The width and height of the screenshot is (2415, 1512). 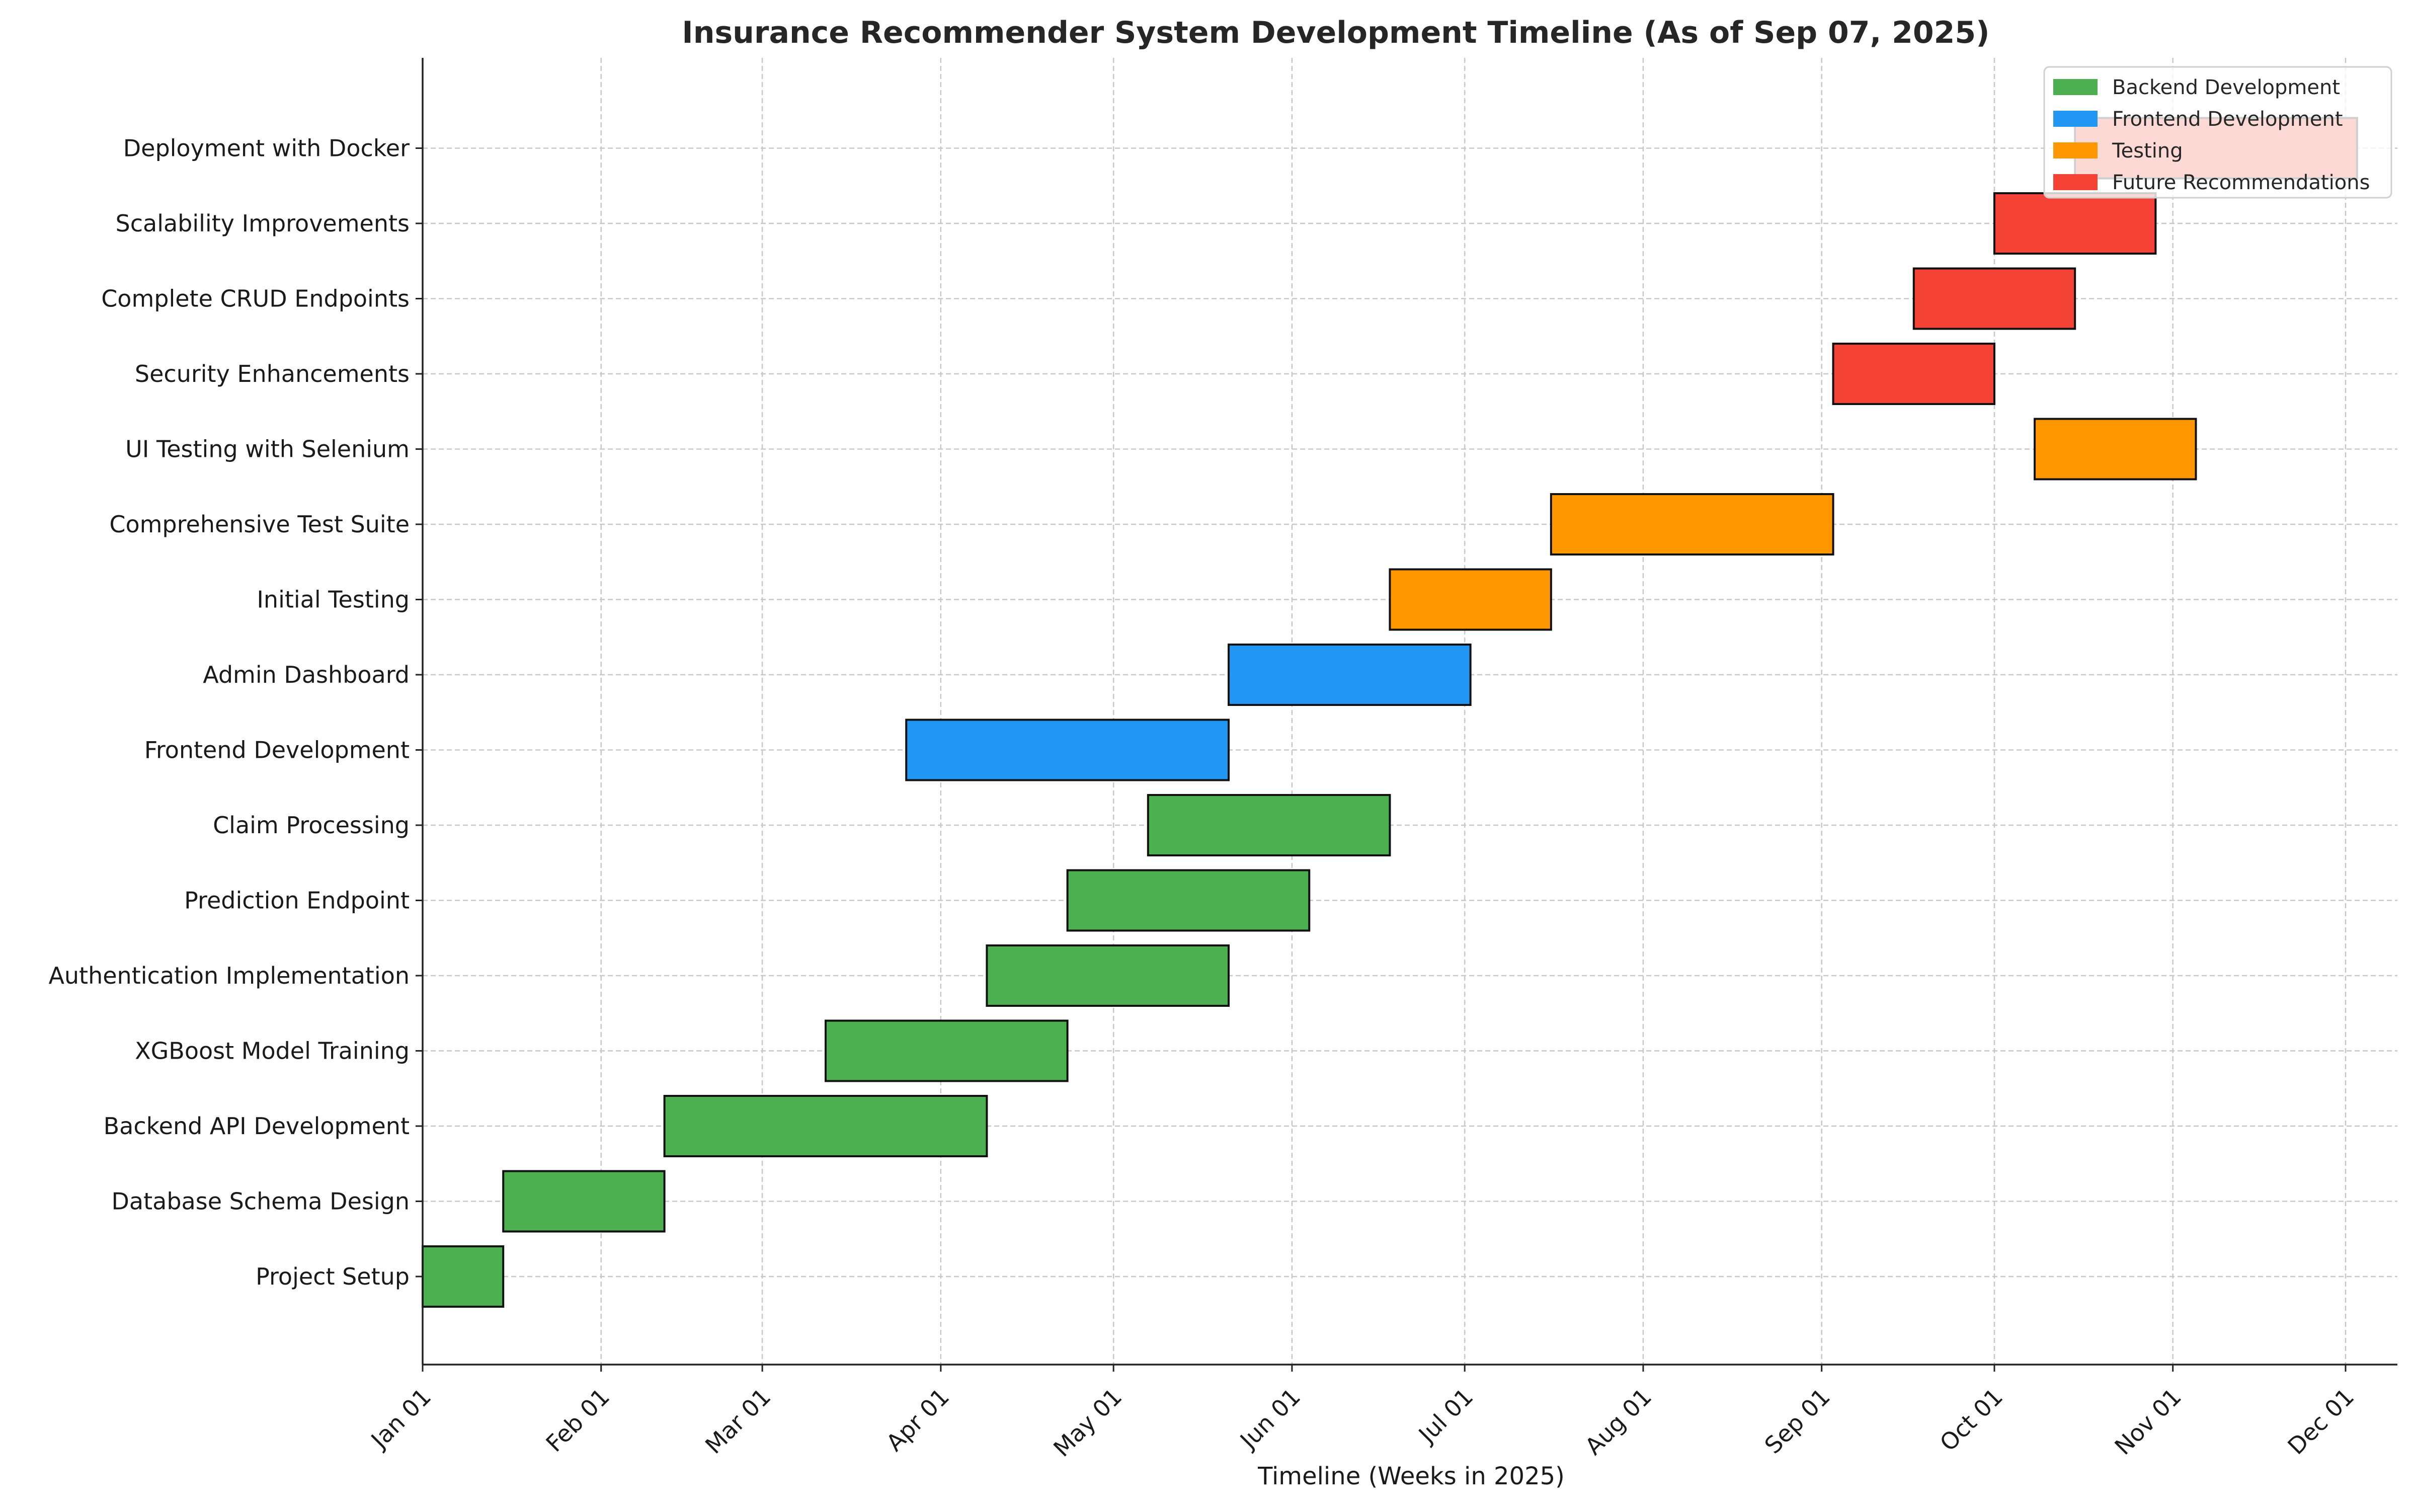 What do you see at coordinates (256, 299) in the screenshot?
I see `y-tick-label: Complete CRUD Endpoints` at bounding box center [256, 299].